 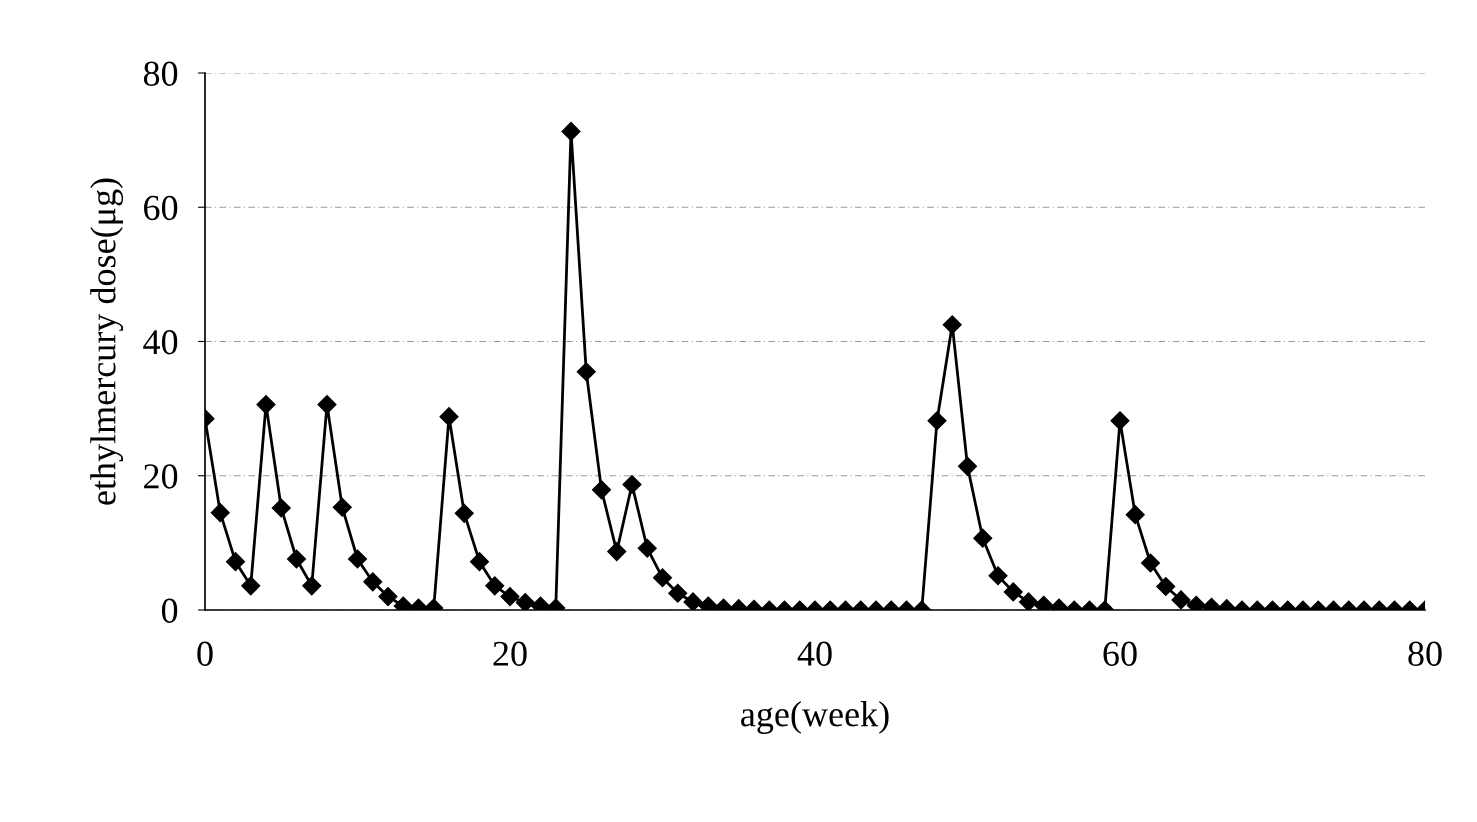 What do you see at coordinates (107, 341) in the screenshot?
I see `y-axis-title: ethylmercury dose(μg)` at bounding box center [107, 341].